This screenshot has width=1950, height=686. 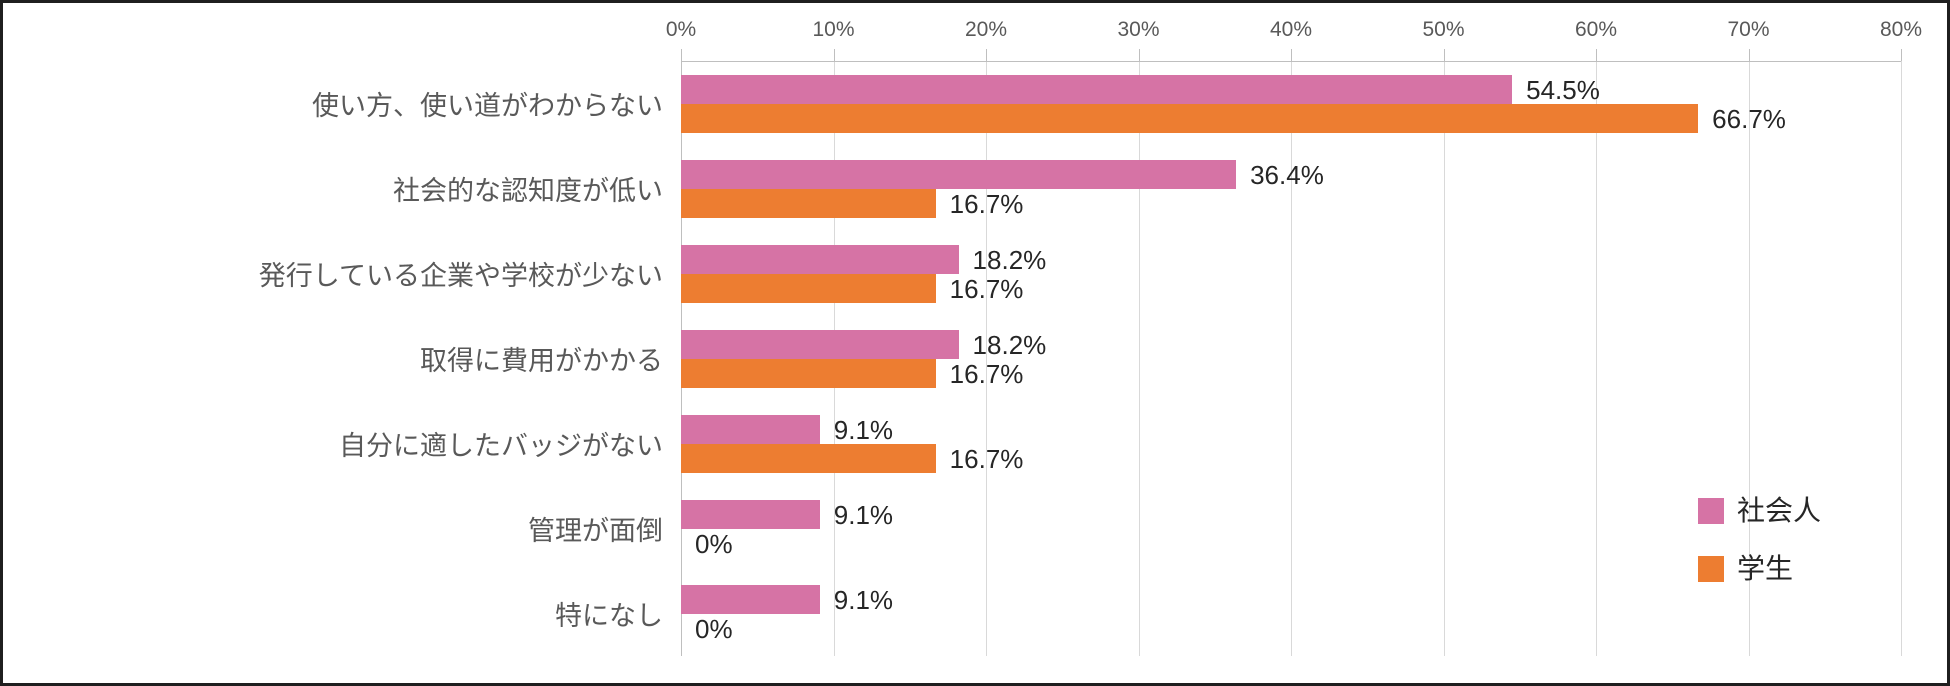 What do you see at coordinates (986, 29) in the screenshot?
I see `axis-tick-label: 20%` at bounding box center [986, 29].